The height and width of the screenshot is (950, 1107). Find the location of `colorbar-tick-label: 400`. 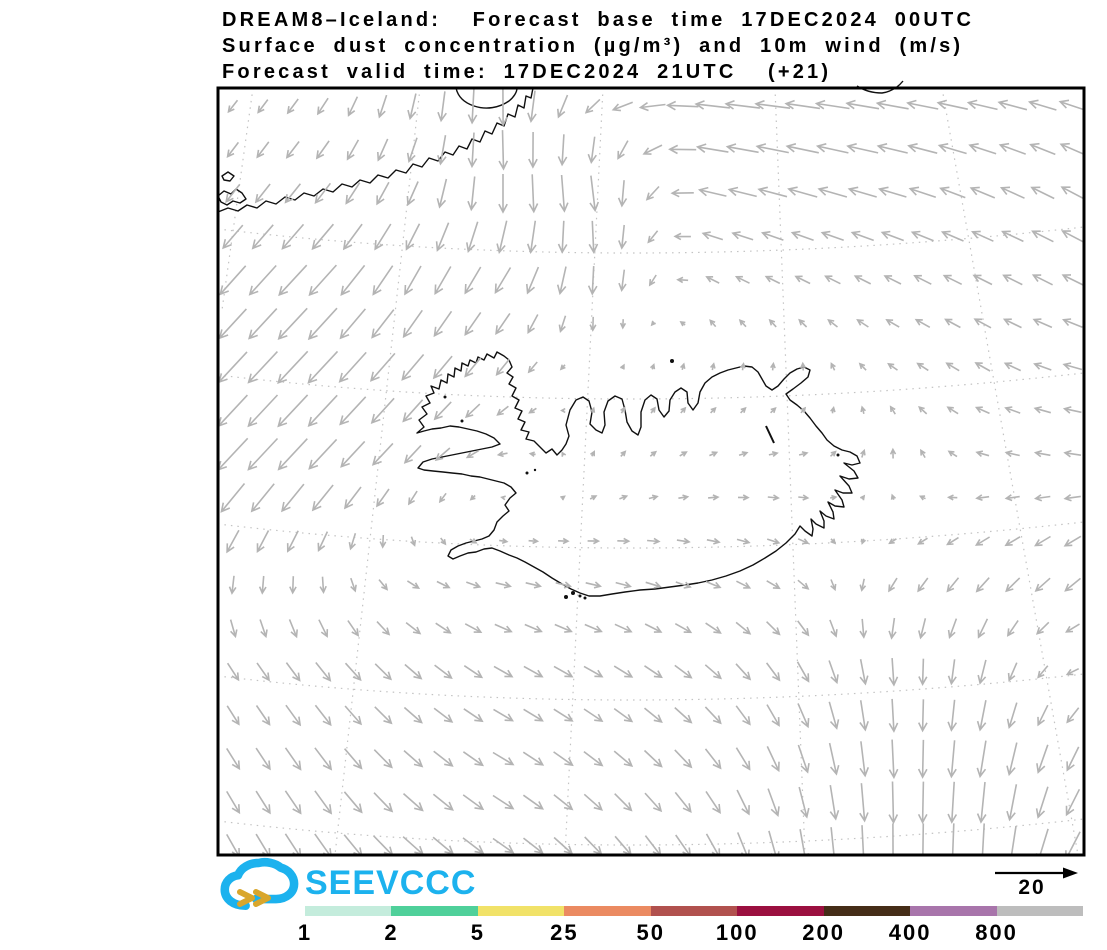

colorbar-tick-label: 400 is located at coordinates (910, 932).